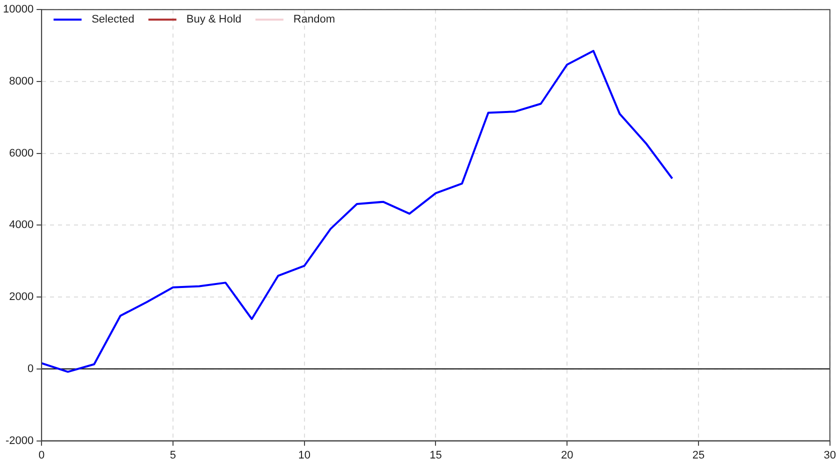  What do you see at coordinates (21, 82) in the screenshot?
I see `y-tick-label: 8000` at bounding box center [21, 82].